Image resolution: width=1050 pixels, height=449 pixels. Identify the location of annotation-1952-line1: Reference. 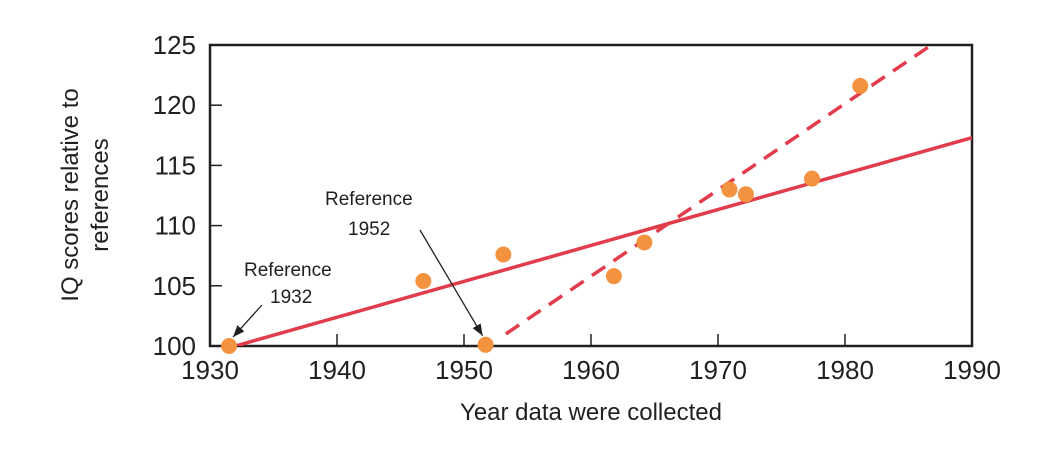
(369, 199).